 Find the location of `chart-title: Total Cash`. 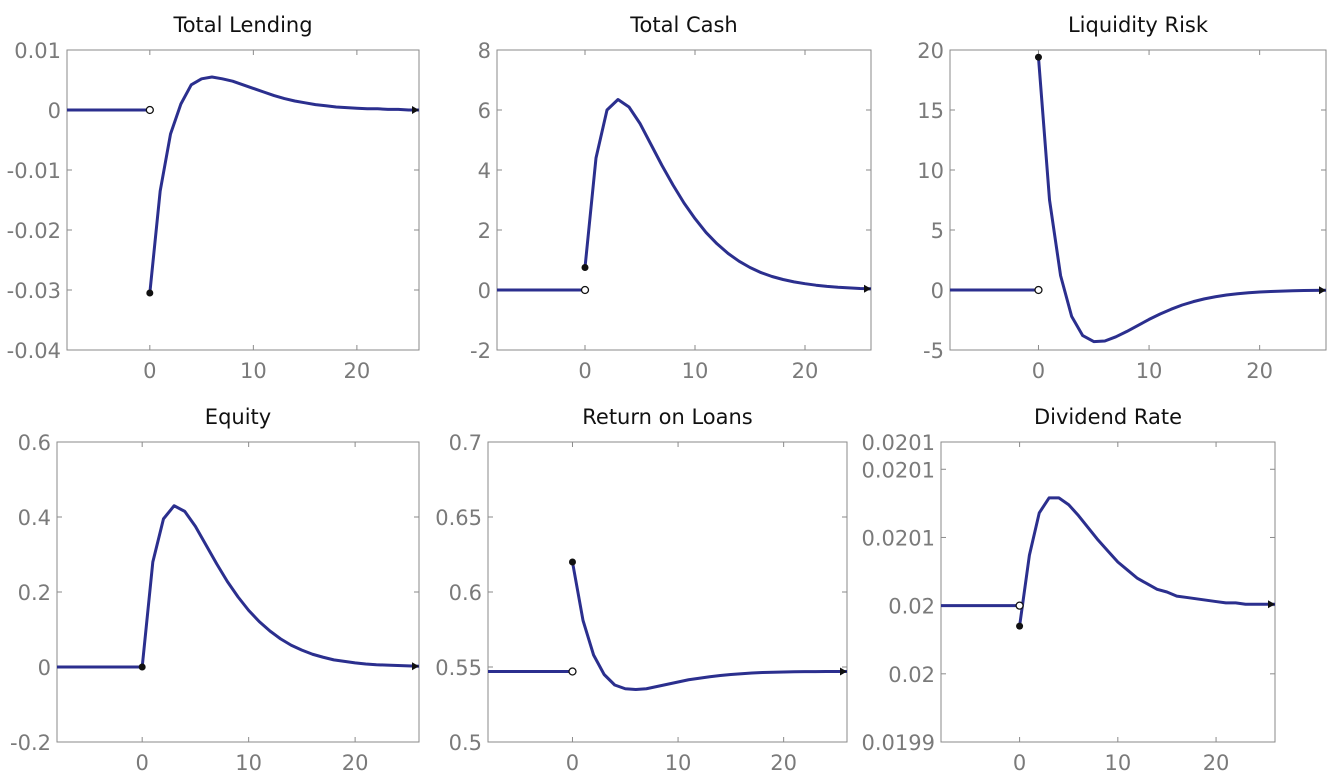

chart-title: Total Cash is located at coordinates (683, 25).